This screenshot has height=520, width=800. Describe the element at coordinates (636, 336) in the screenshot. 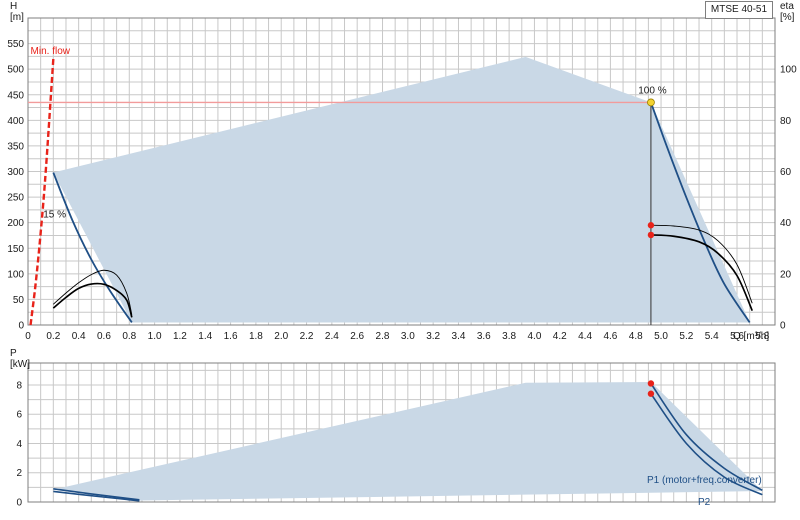

I see `x-tick-label: 4.8` at that location.